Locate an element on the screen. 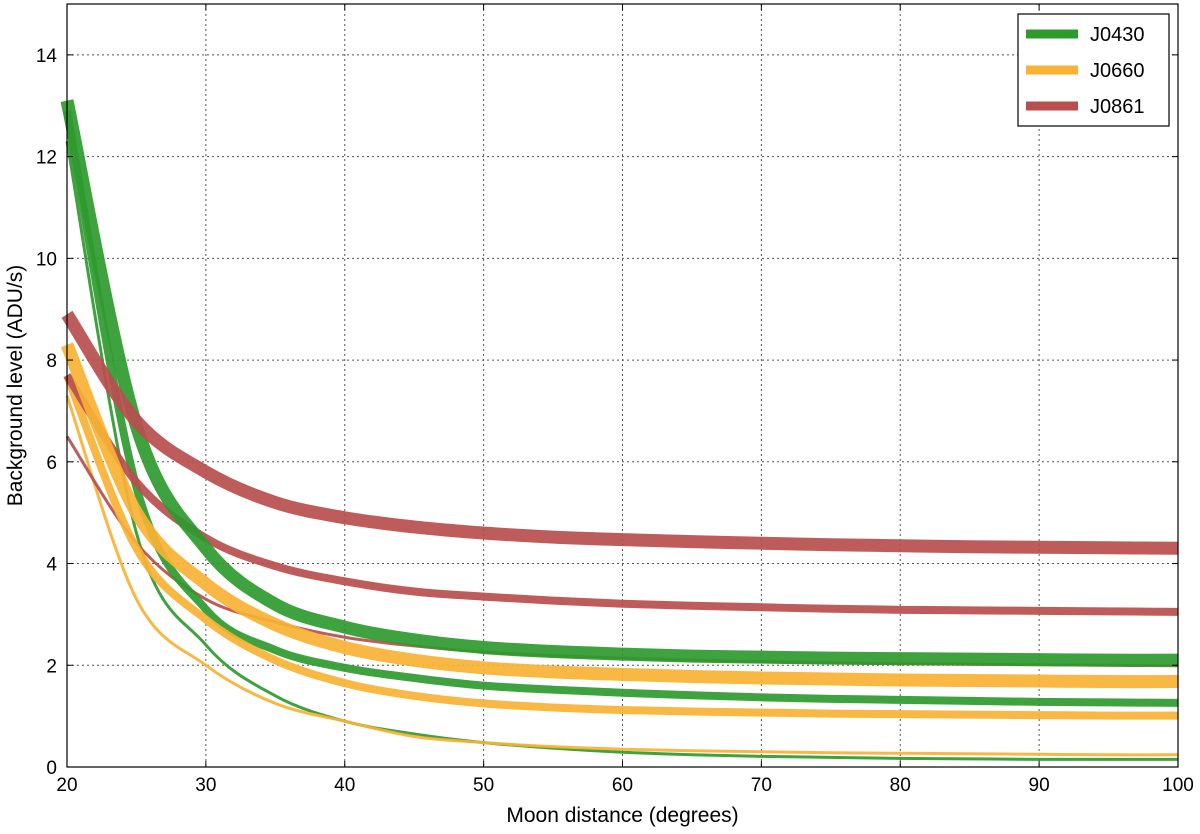 The image size is (1200, 834). legend-label-j0660: J0660 is located at coordinates (1117, 71).